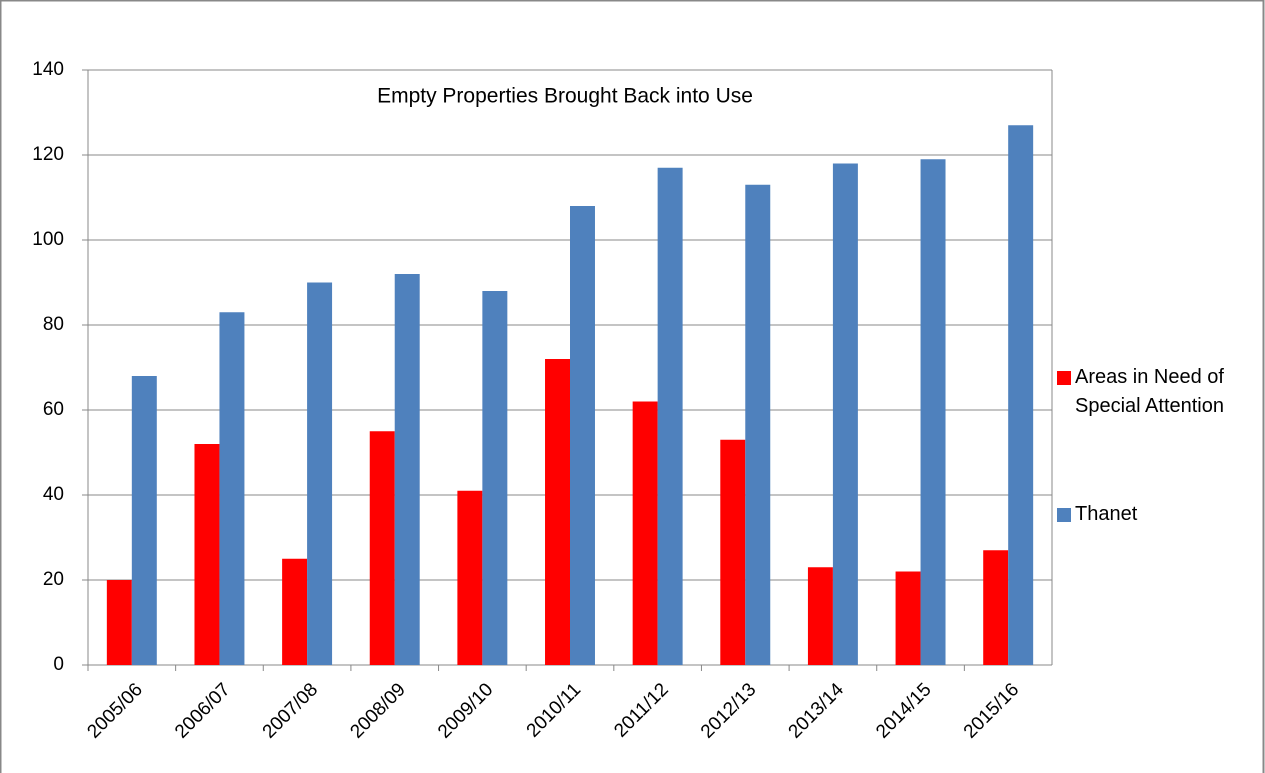  What do you see at coordinates (1106, 514) in the screenshot?
I see `legend-label: Thanet` at bounding box center [1106, 514].